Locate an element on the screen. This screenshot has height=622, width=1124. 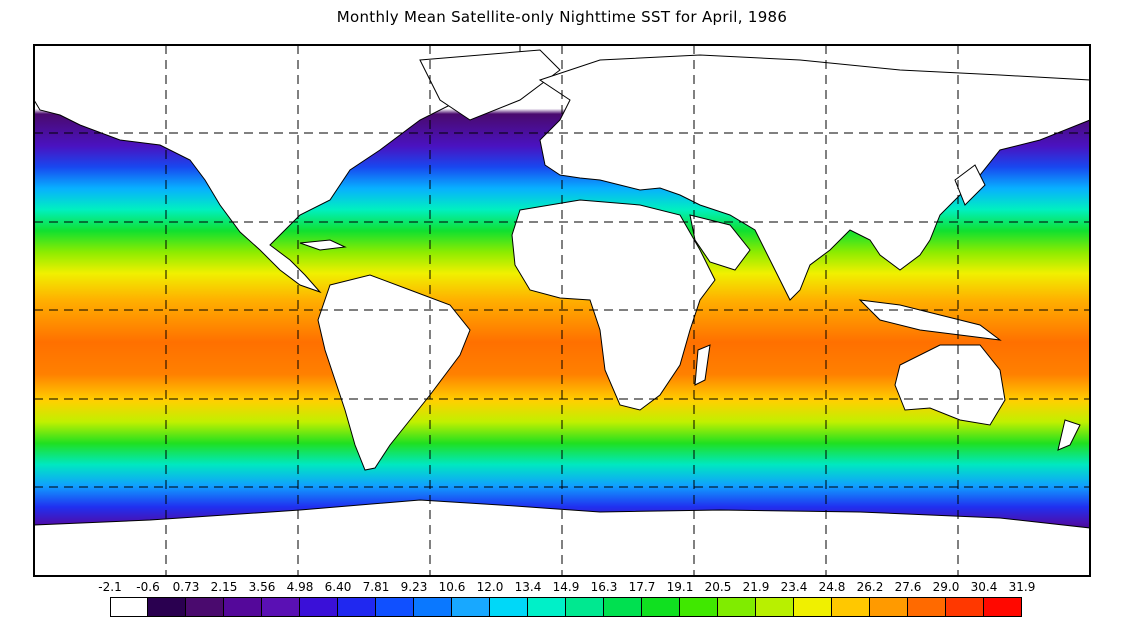
colorbar-tick-label: 6.40 is located at coordinates (338, 587).